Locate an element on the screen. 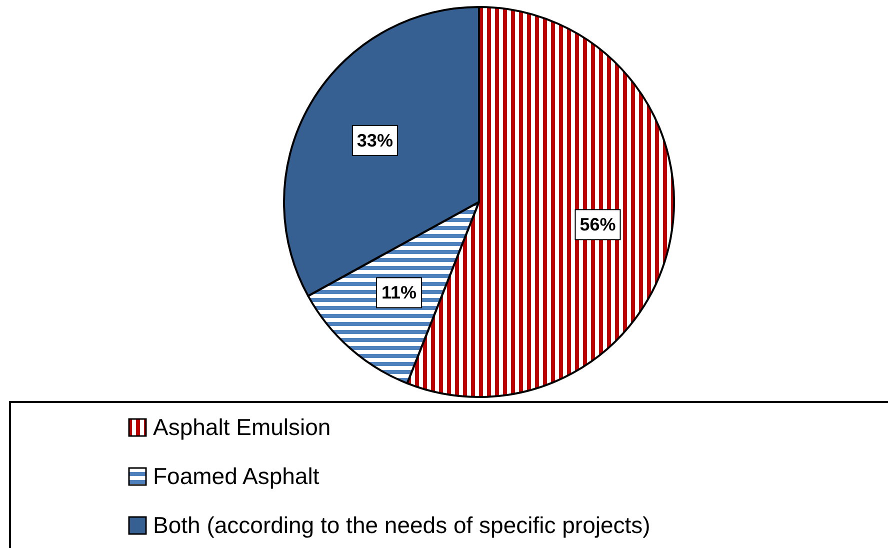 Image resolution: width=888 pixels, height=548 pixels. legend-label: Both (according to the needs of specific projects) is located at coordinates (401, 525).